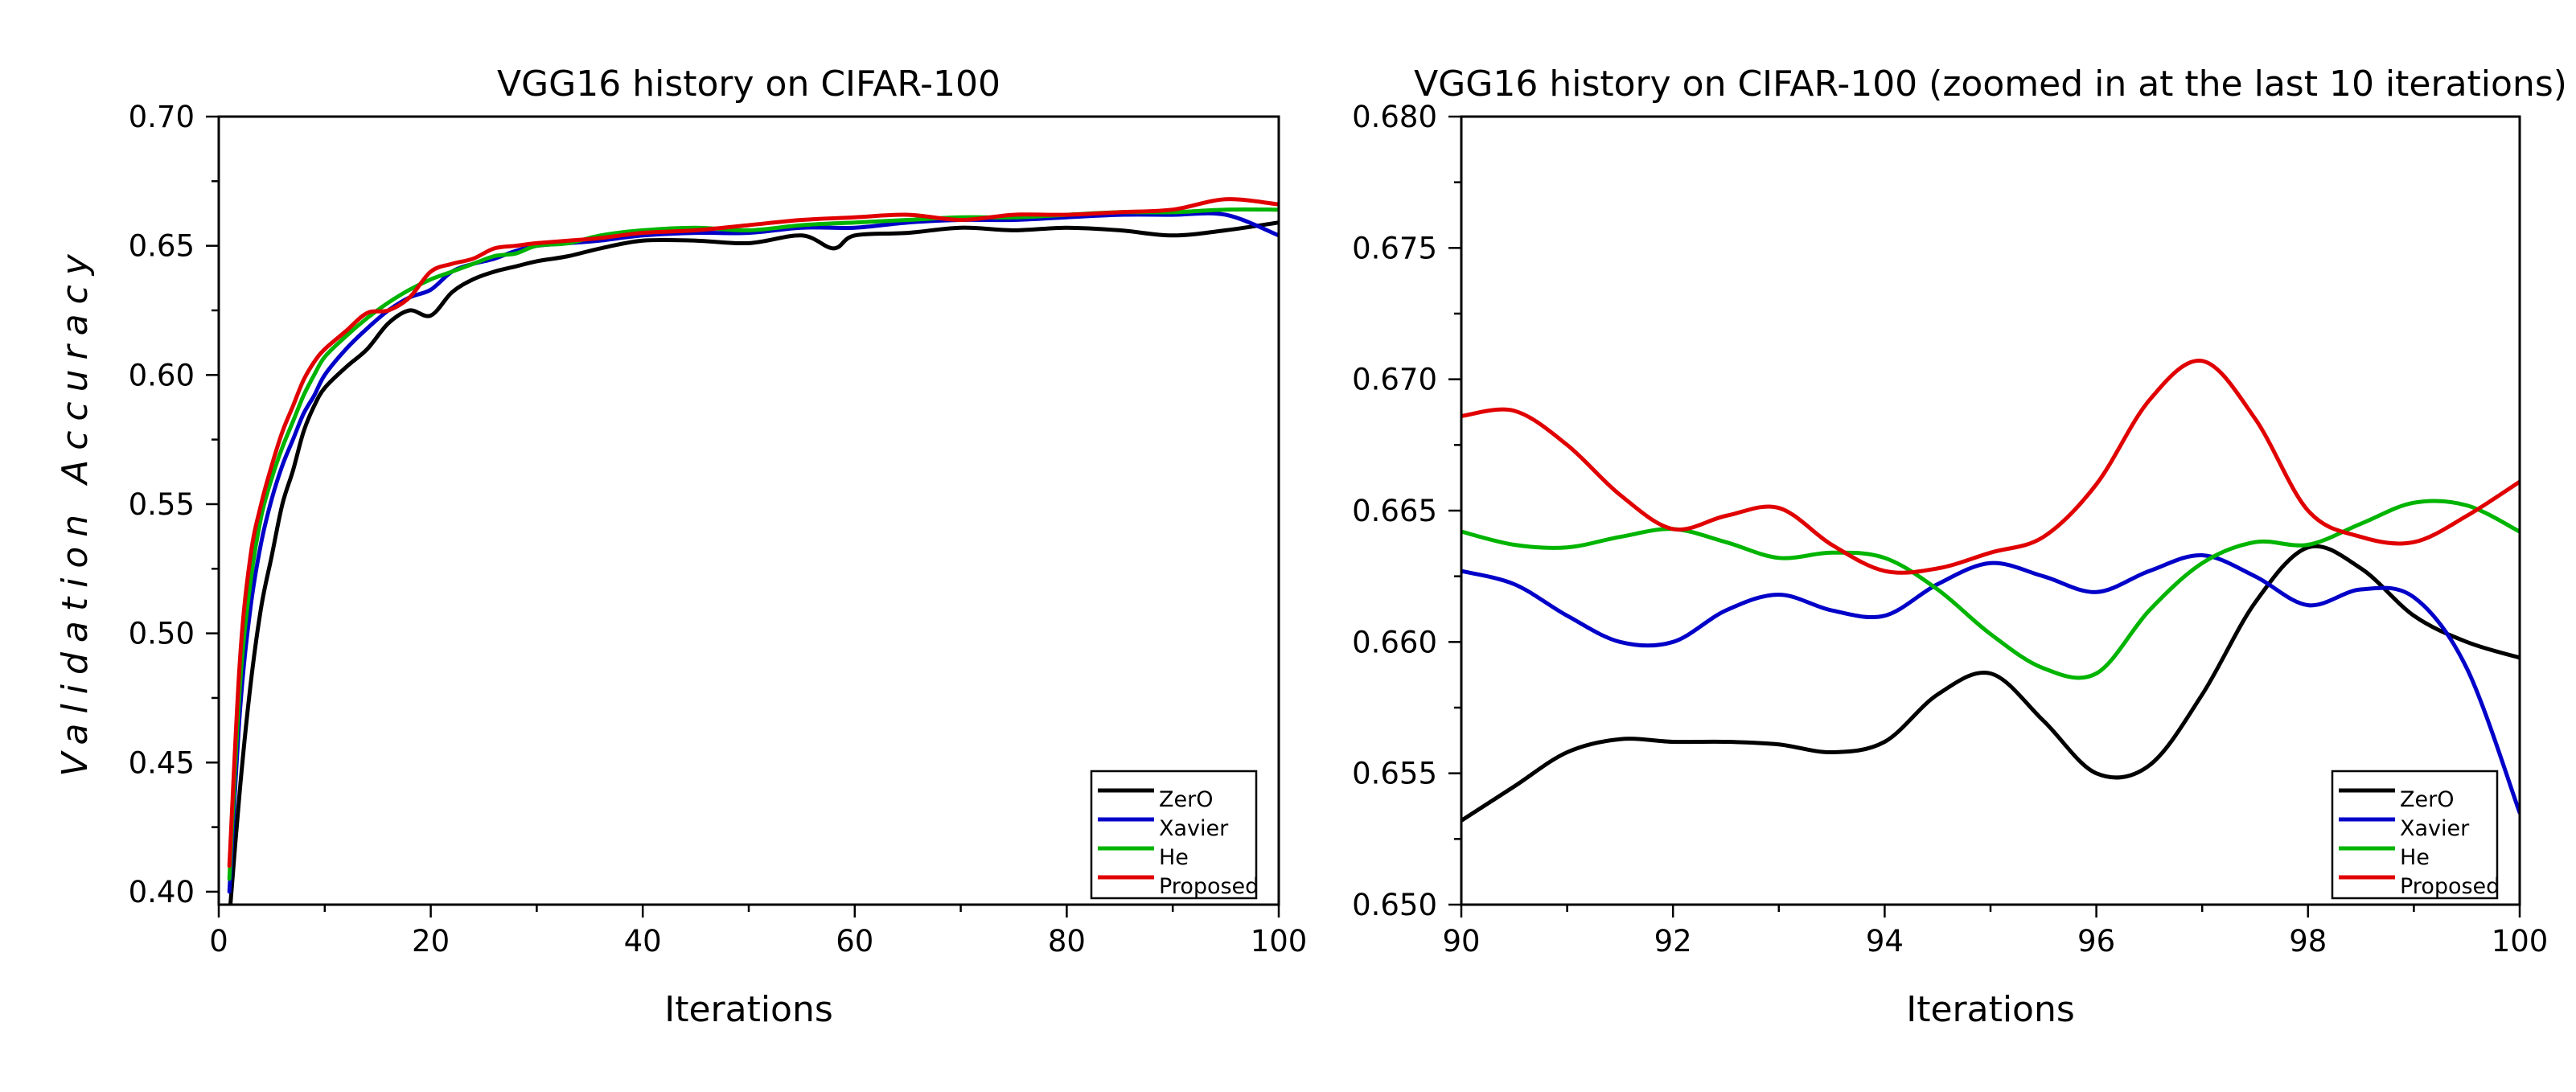 The image size is (2576, 1092). I want to click on x-tick-label: 96, so click(2096, 942).